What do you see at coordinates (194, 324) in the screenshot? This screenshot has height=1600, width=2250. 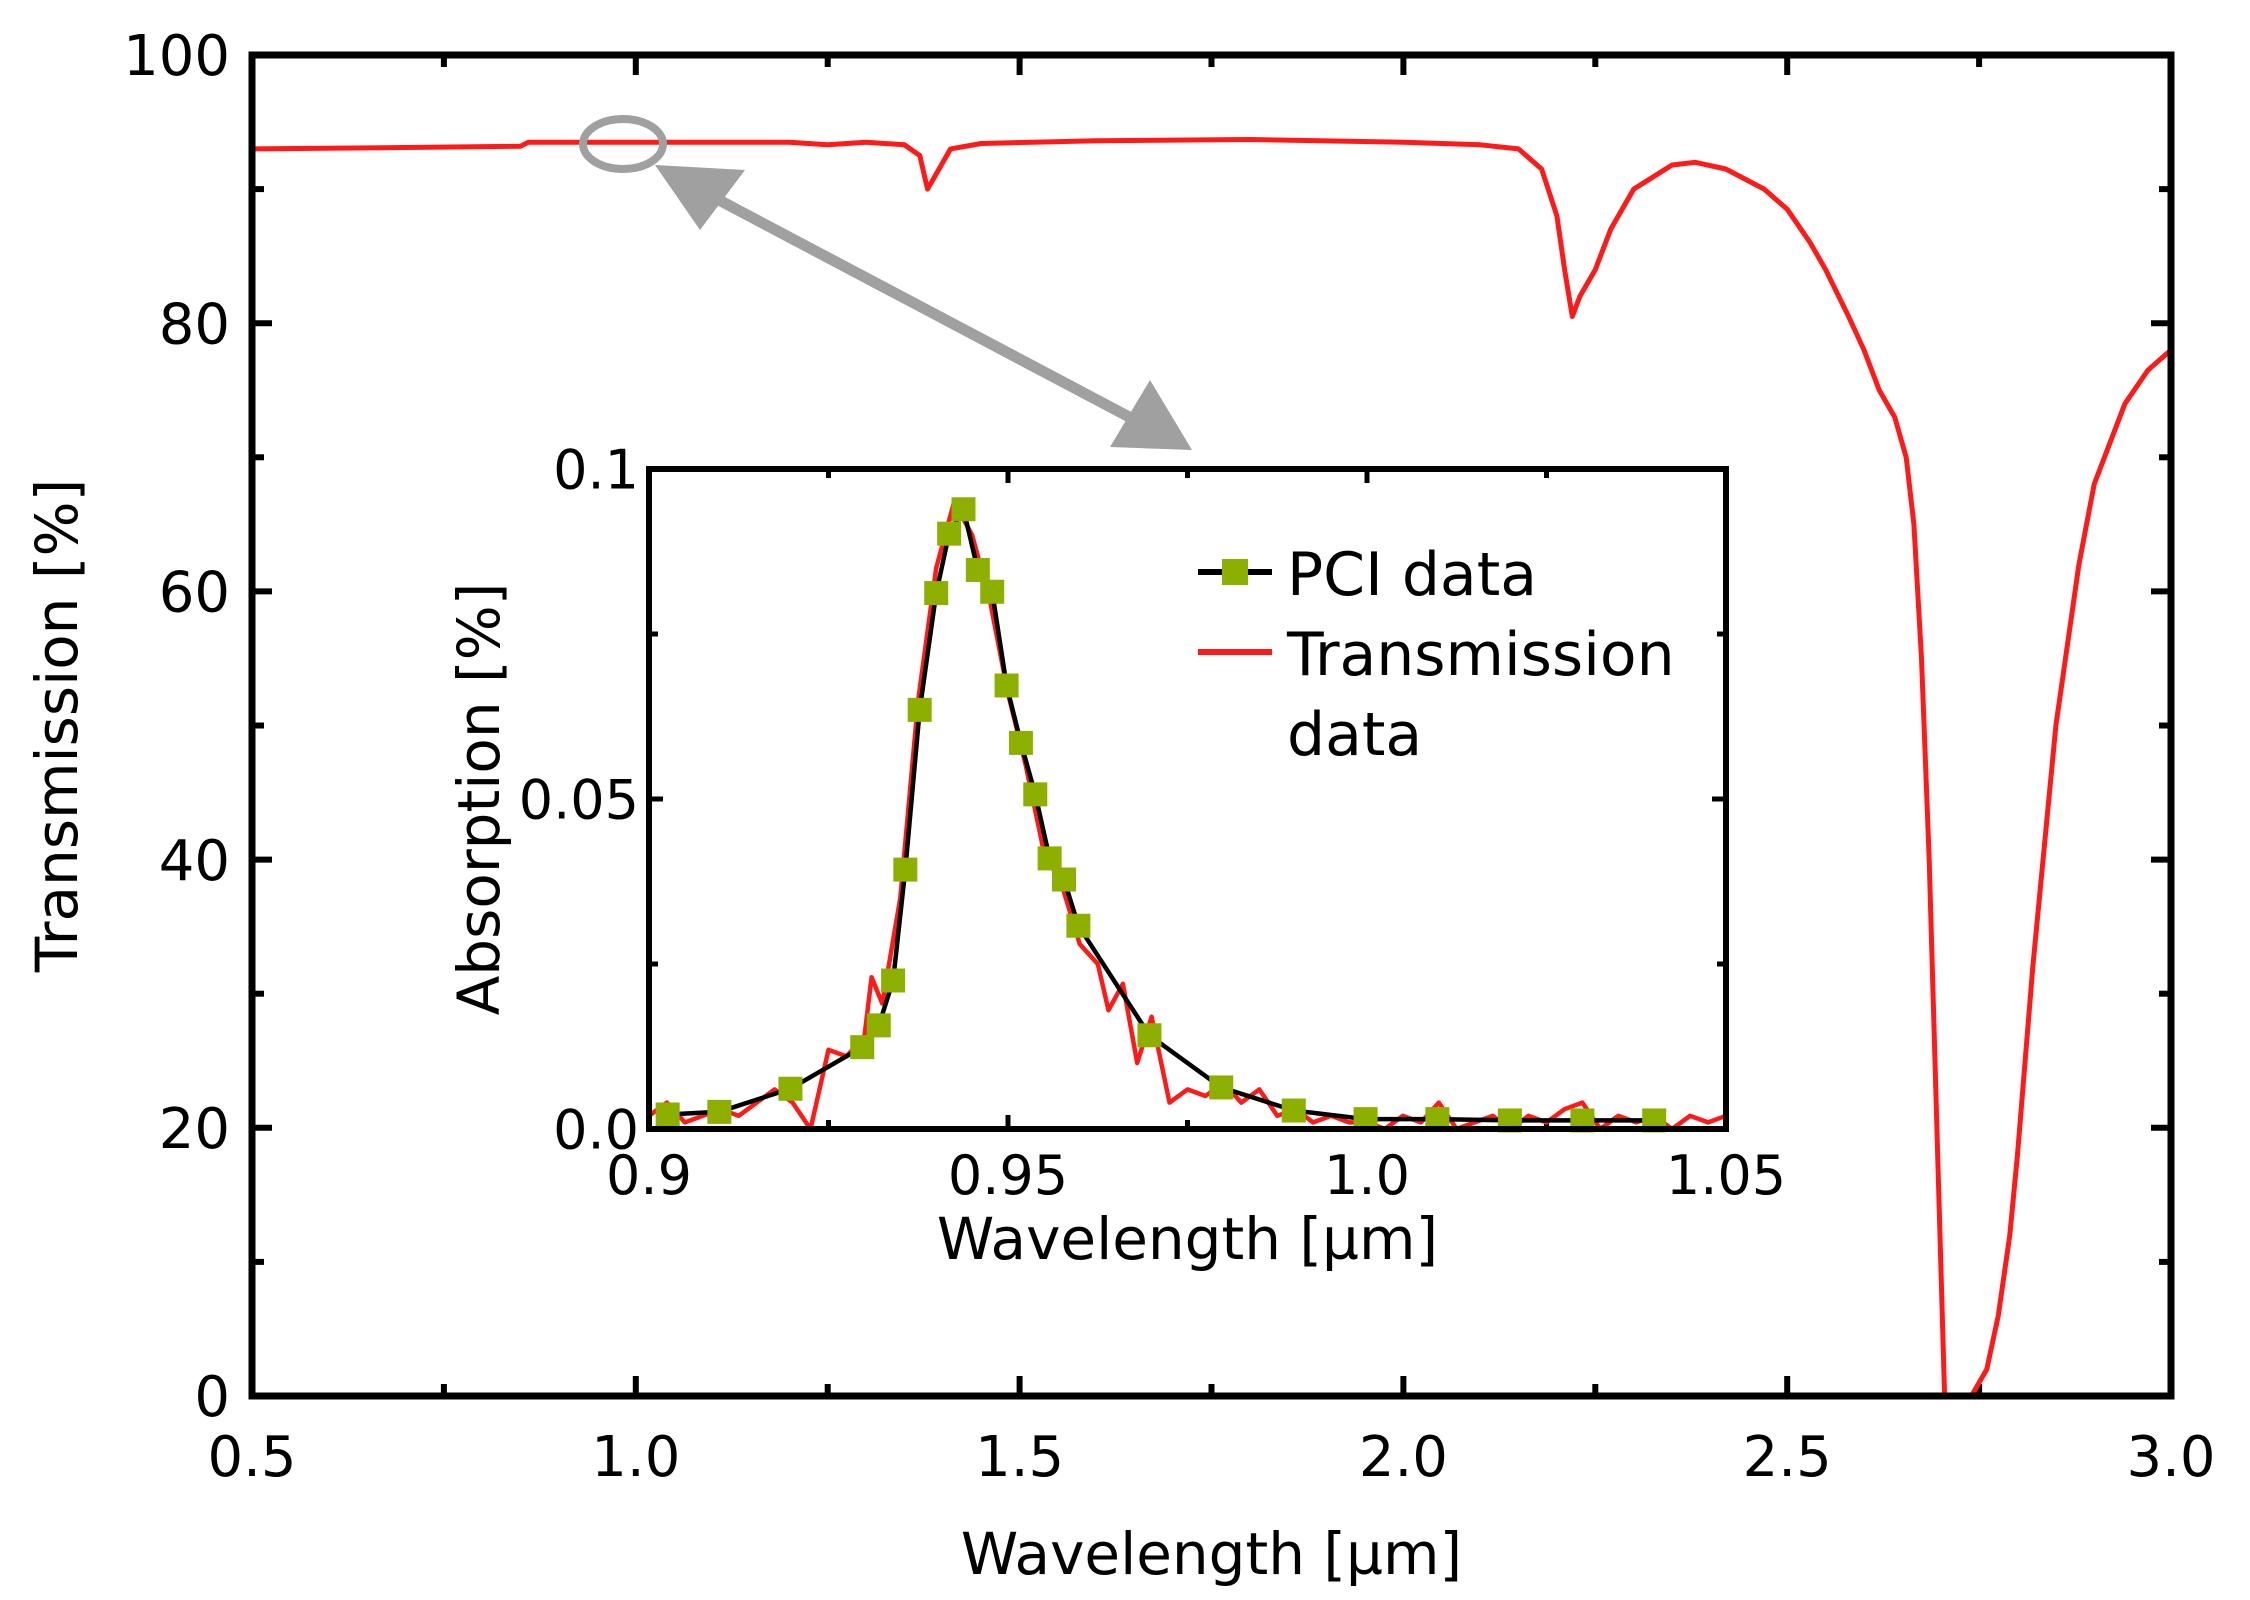 I see `y-tick-label: 80` at bounding box center [194, 324].